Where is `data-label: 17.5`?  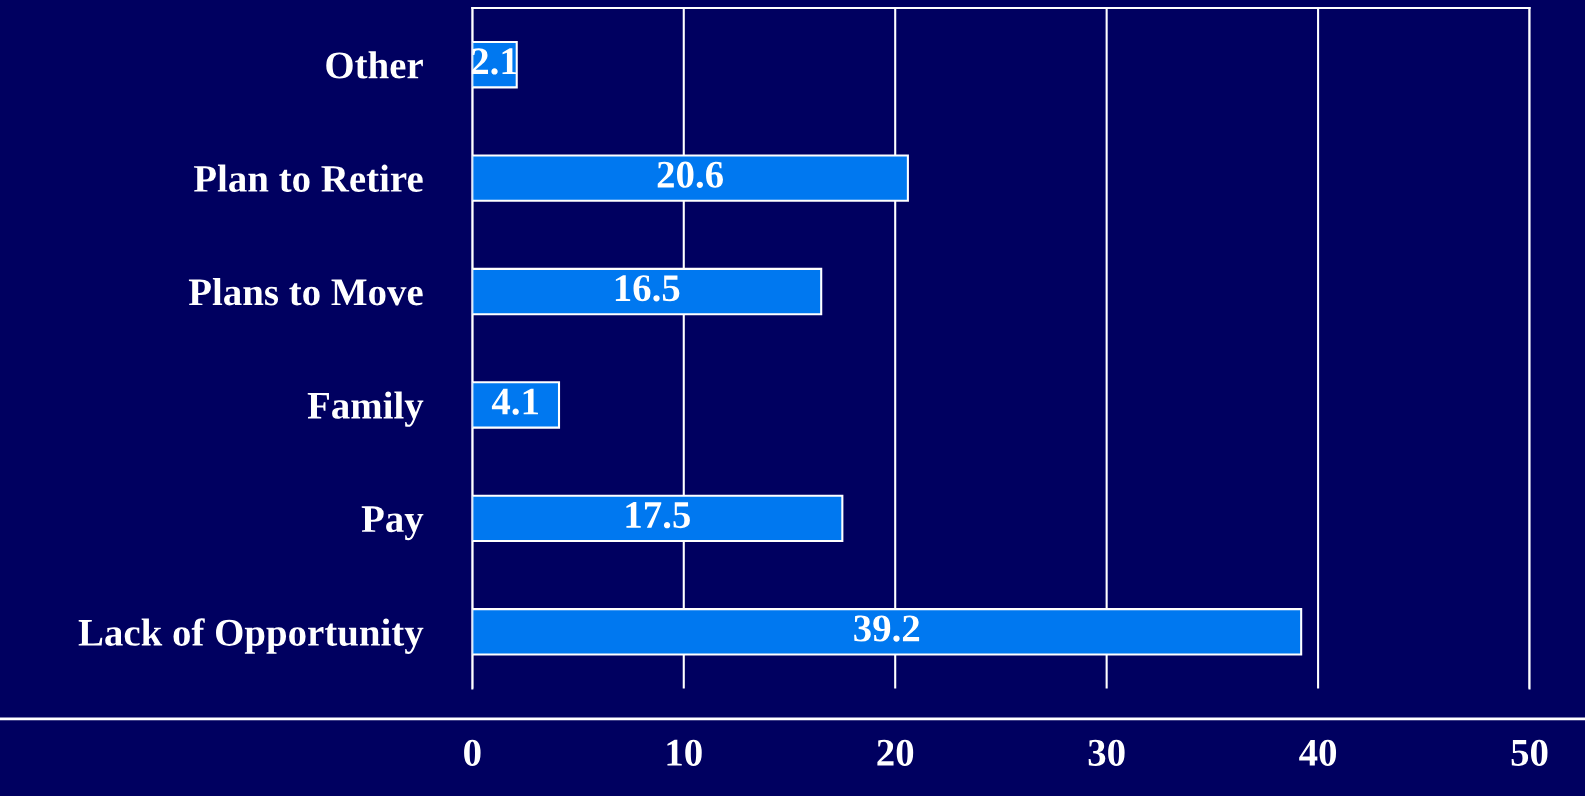 data-label: 17.5 is located at coordinates (658, 515).